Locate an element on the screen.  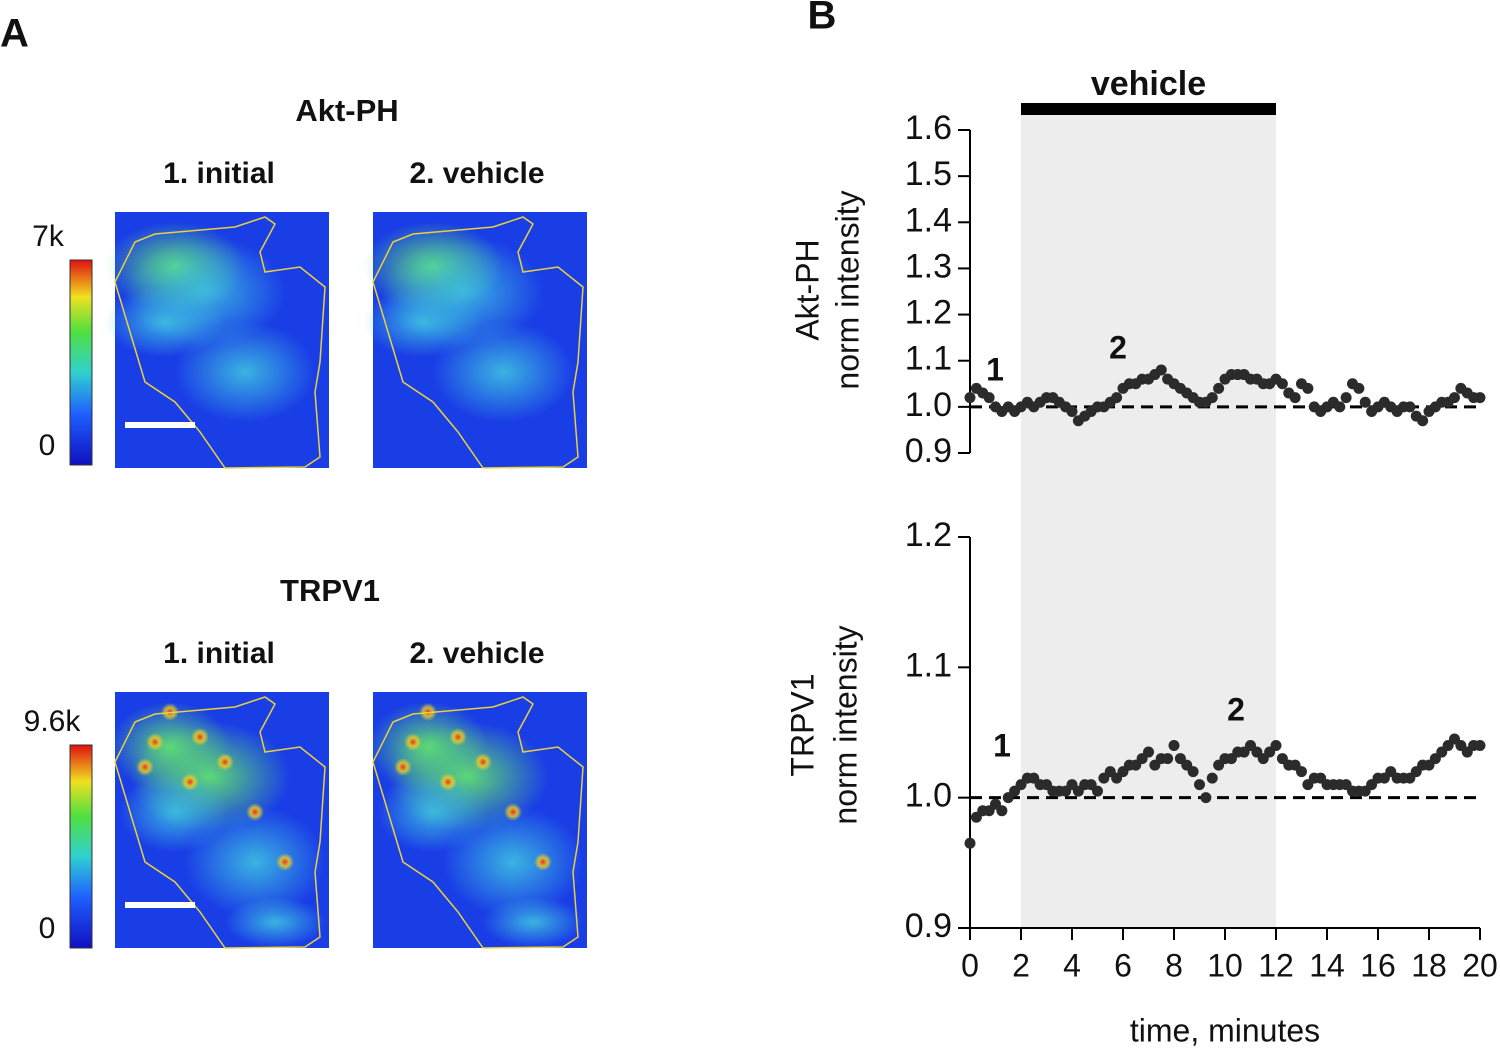
colorbar-max-label: 7k is located at coordinates (48, 236).